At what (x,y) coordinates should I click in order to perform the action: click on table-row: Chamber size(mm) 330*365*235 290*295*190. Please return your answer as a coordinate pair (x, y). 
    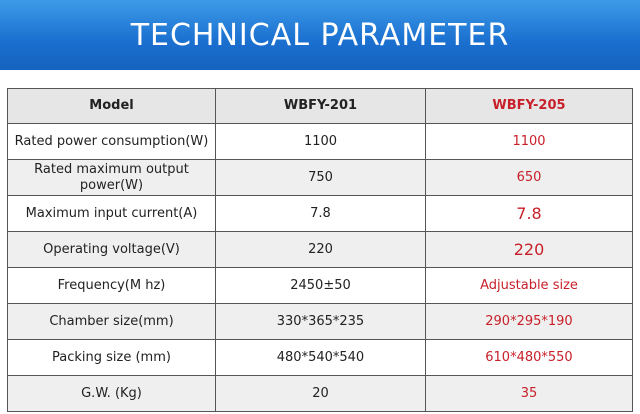
    Looking at the image, I should click on (320, 321).